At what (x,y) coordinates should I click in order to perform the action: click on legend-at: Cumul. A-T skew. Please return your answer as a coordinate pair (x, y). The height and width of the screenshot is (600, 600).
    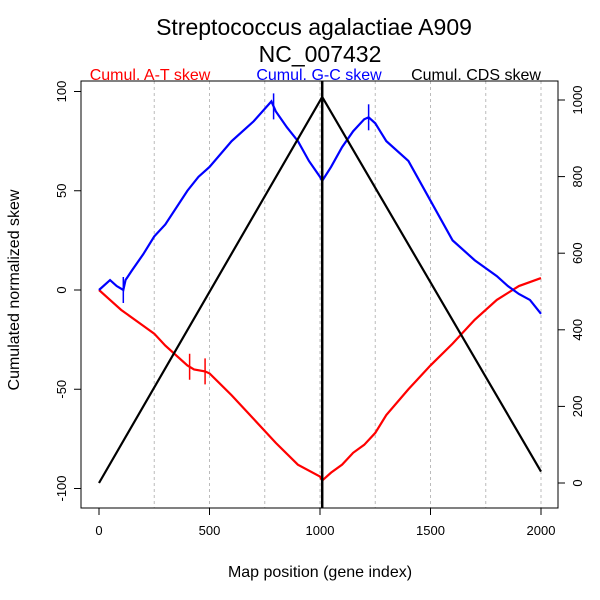
    Looking at the image, I should click on (150, 75).